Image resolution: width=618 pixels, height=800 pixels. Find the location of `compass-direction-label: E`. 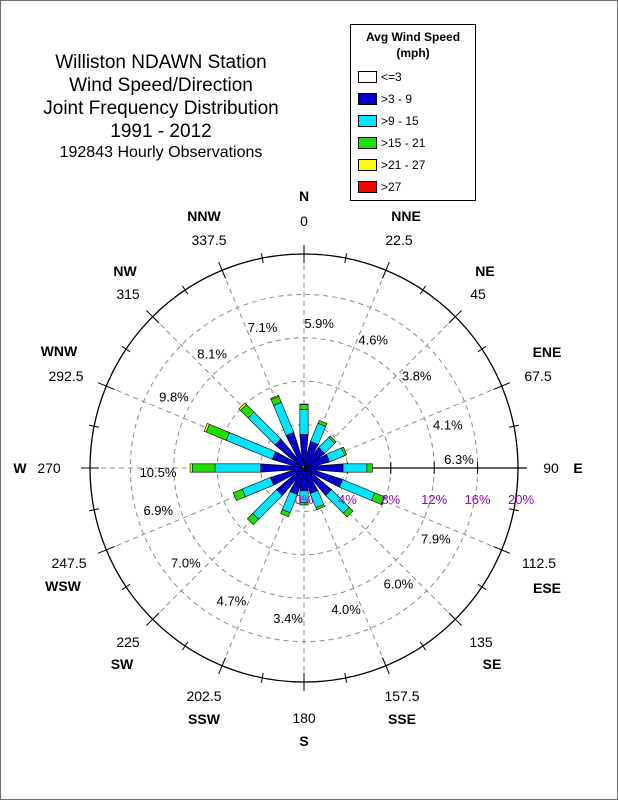

compass-direction-label: E is located at coordinates (577, 468).